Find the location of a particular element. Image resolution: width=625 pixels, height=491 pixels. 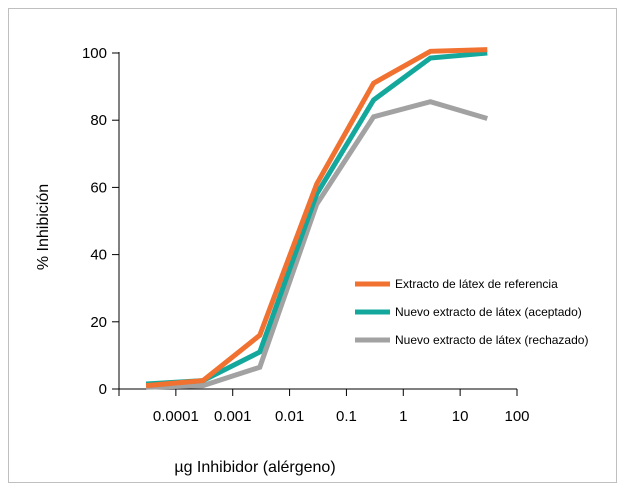

x-axis: 0.0001 0.001 0.01 0.1 1 10 100 is located at coordinates (324, 406).